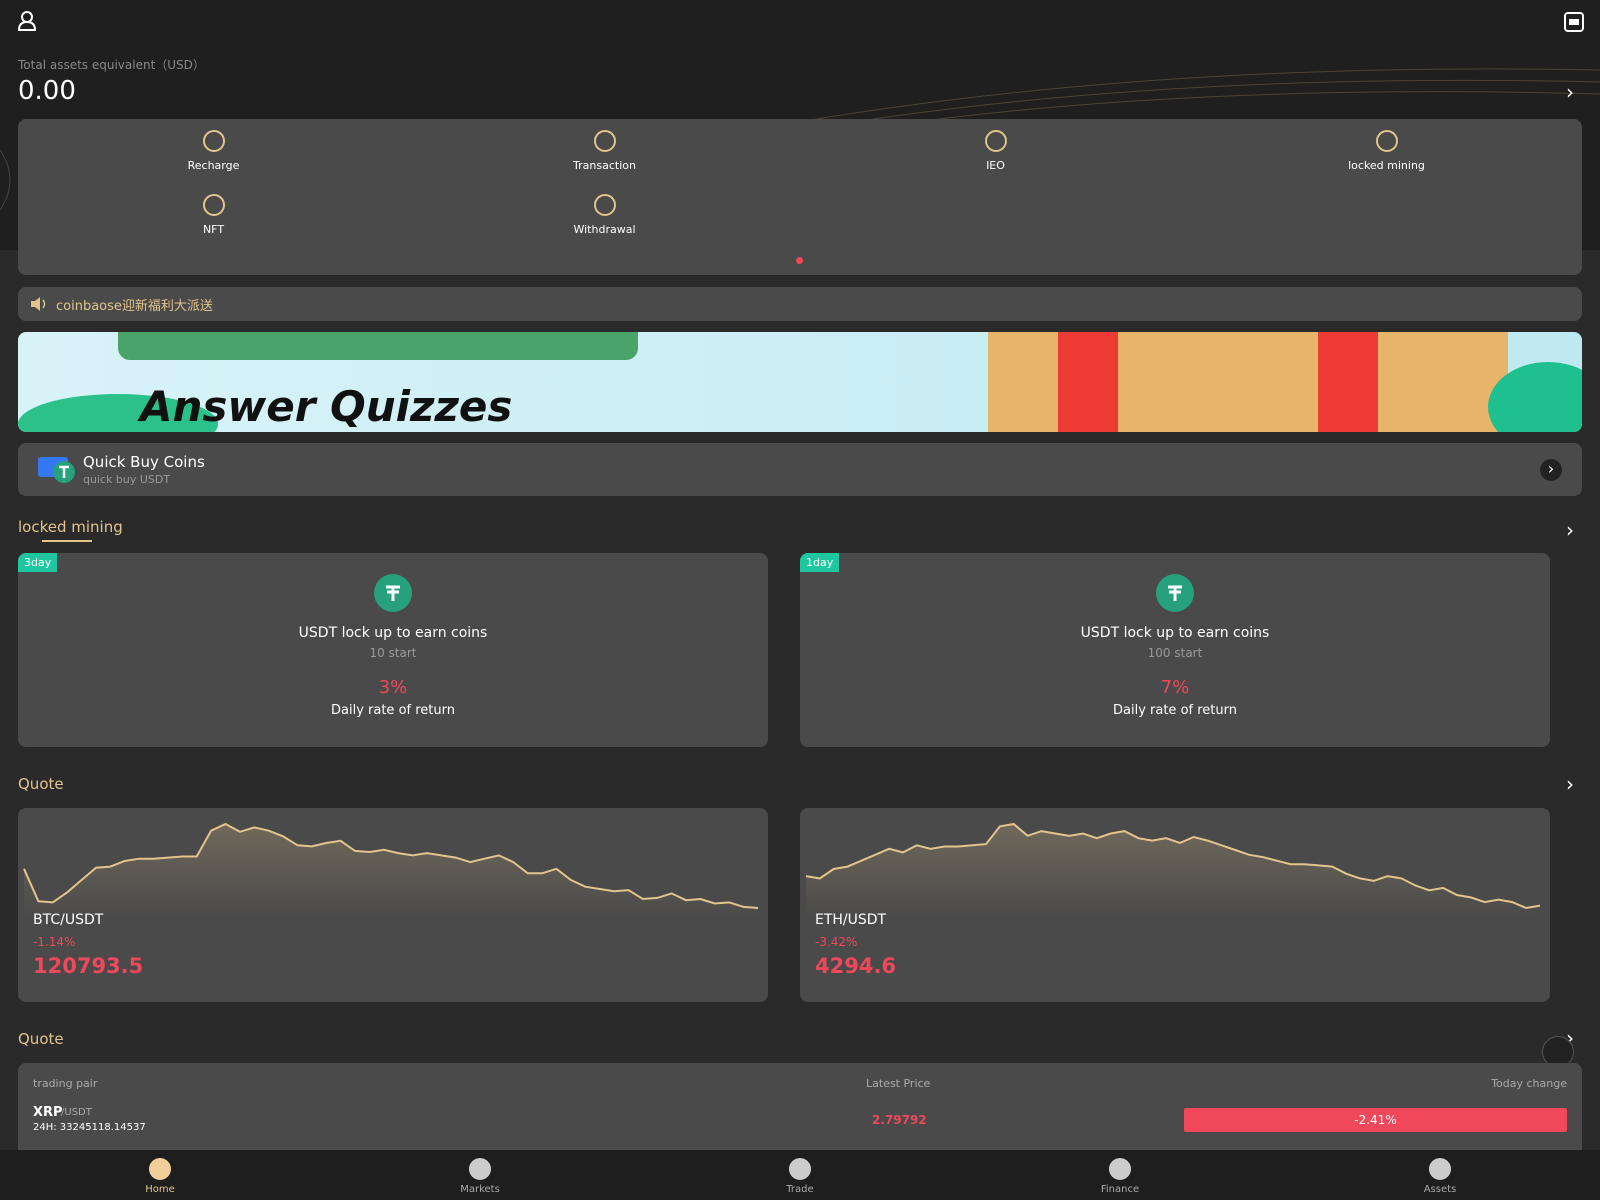  Describe the element at coordinates (160, 1189) in the screenshot. I see `nav-label: Home` at that location.